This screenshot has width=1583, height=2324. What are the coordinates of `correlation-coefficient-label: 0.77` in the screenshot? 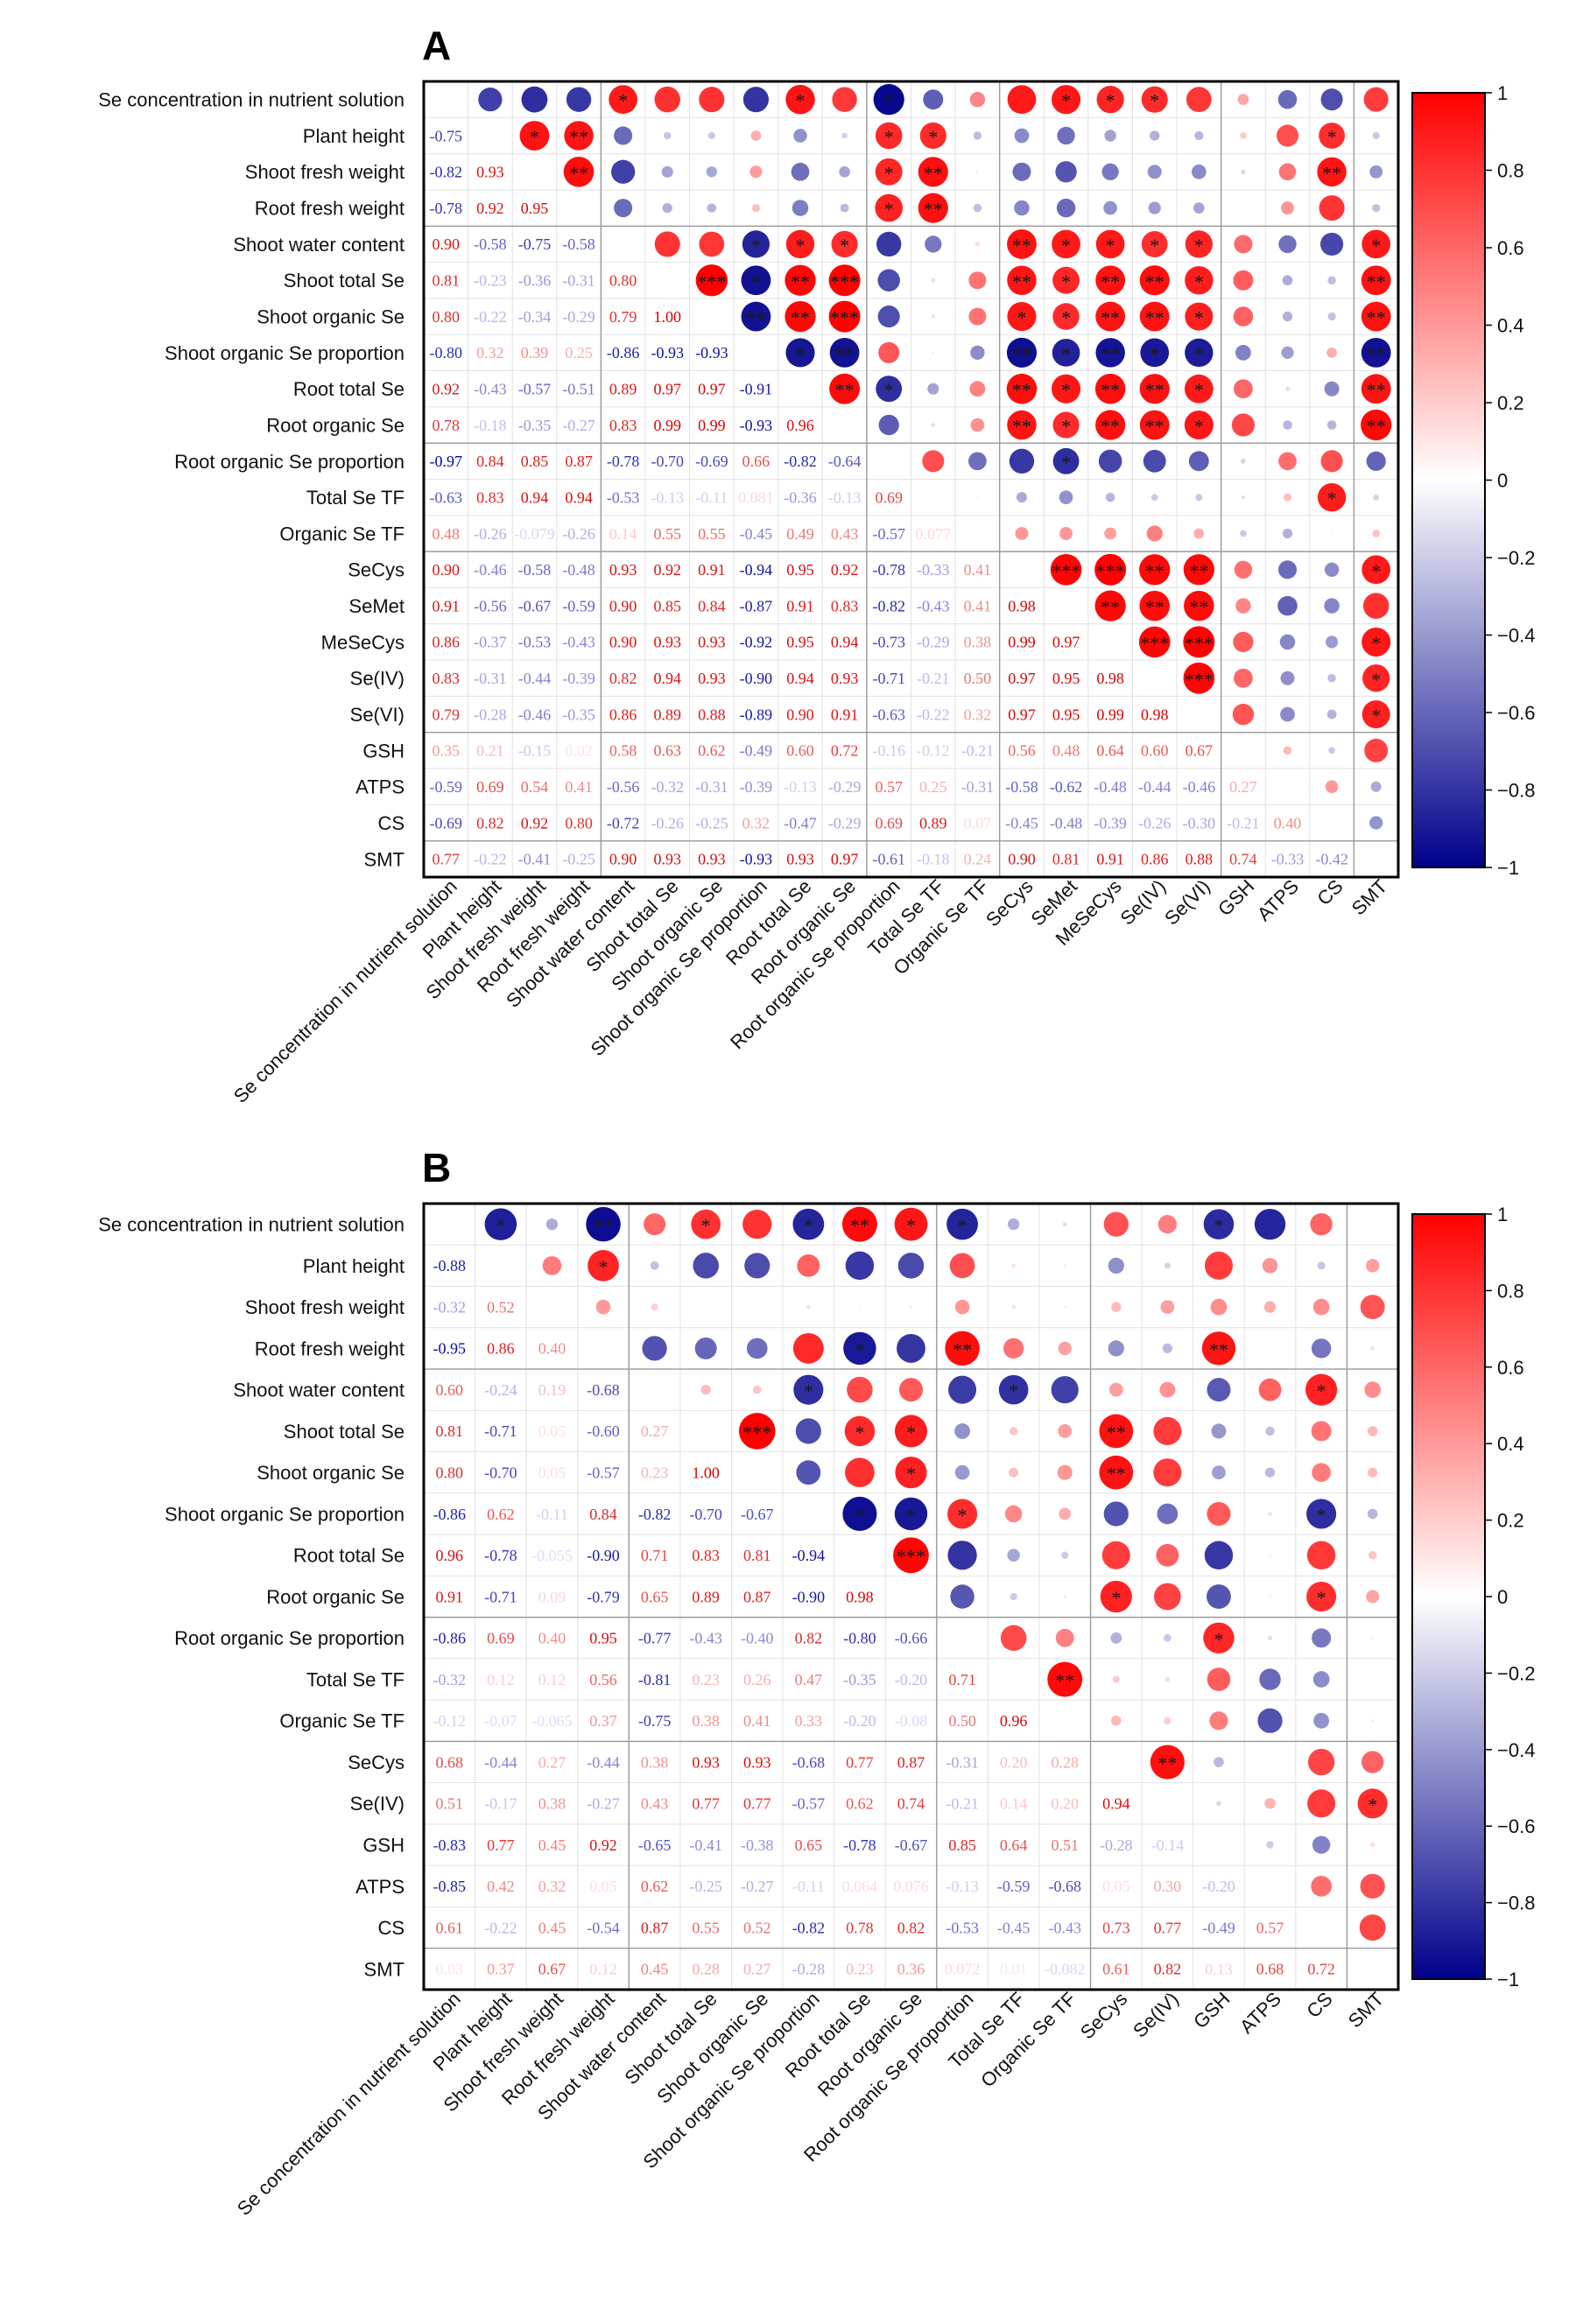 It's located at (757, 1804).